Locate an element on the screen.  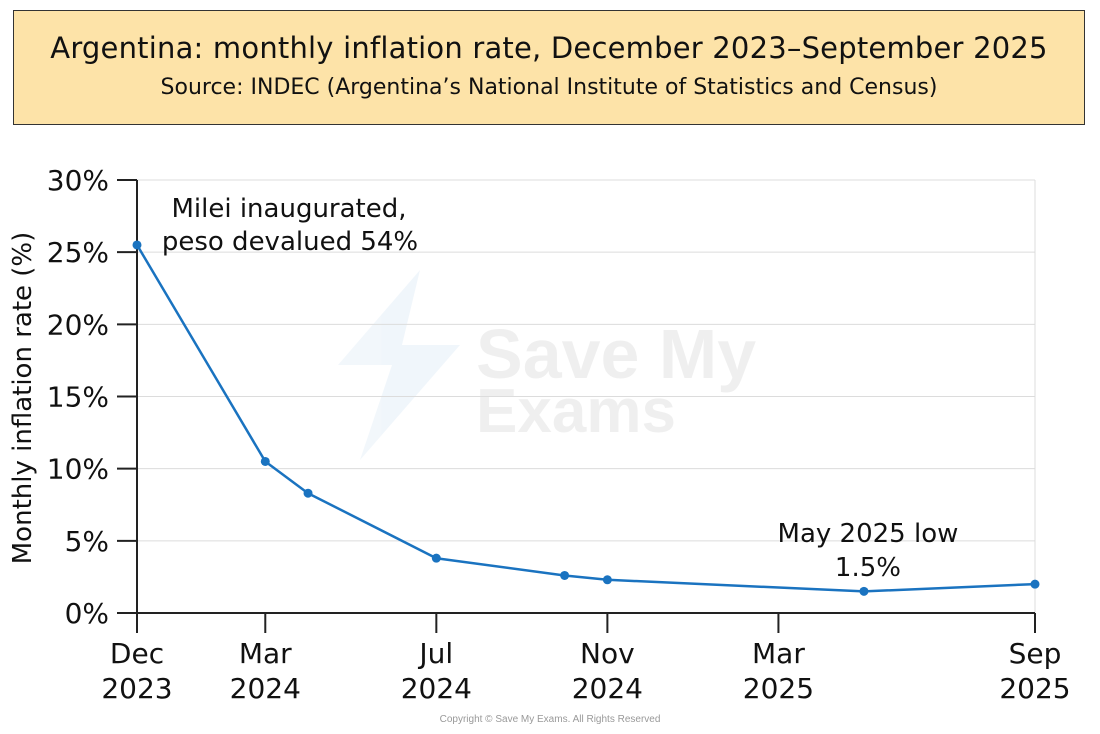
x-tick-label-year: 2023 is located at coordinates (136, 688).